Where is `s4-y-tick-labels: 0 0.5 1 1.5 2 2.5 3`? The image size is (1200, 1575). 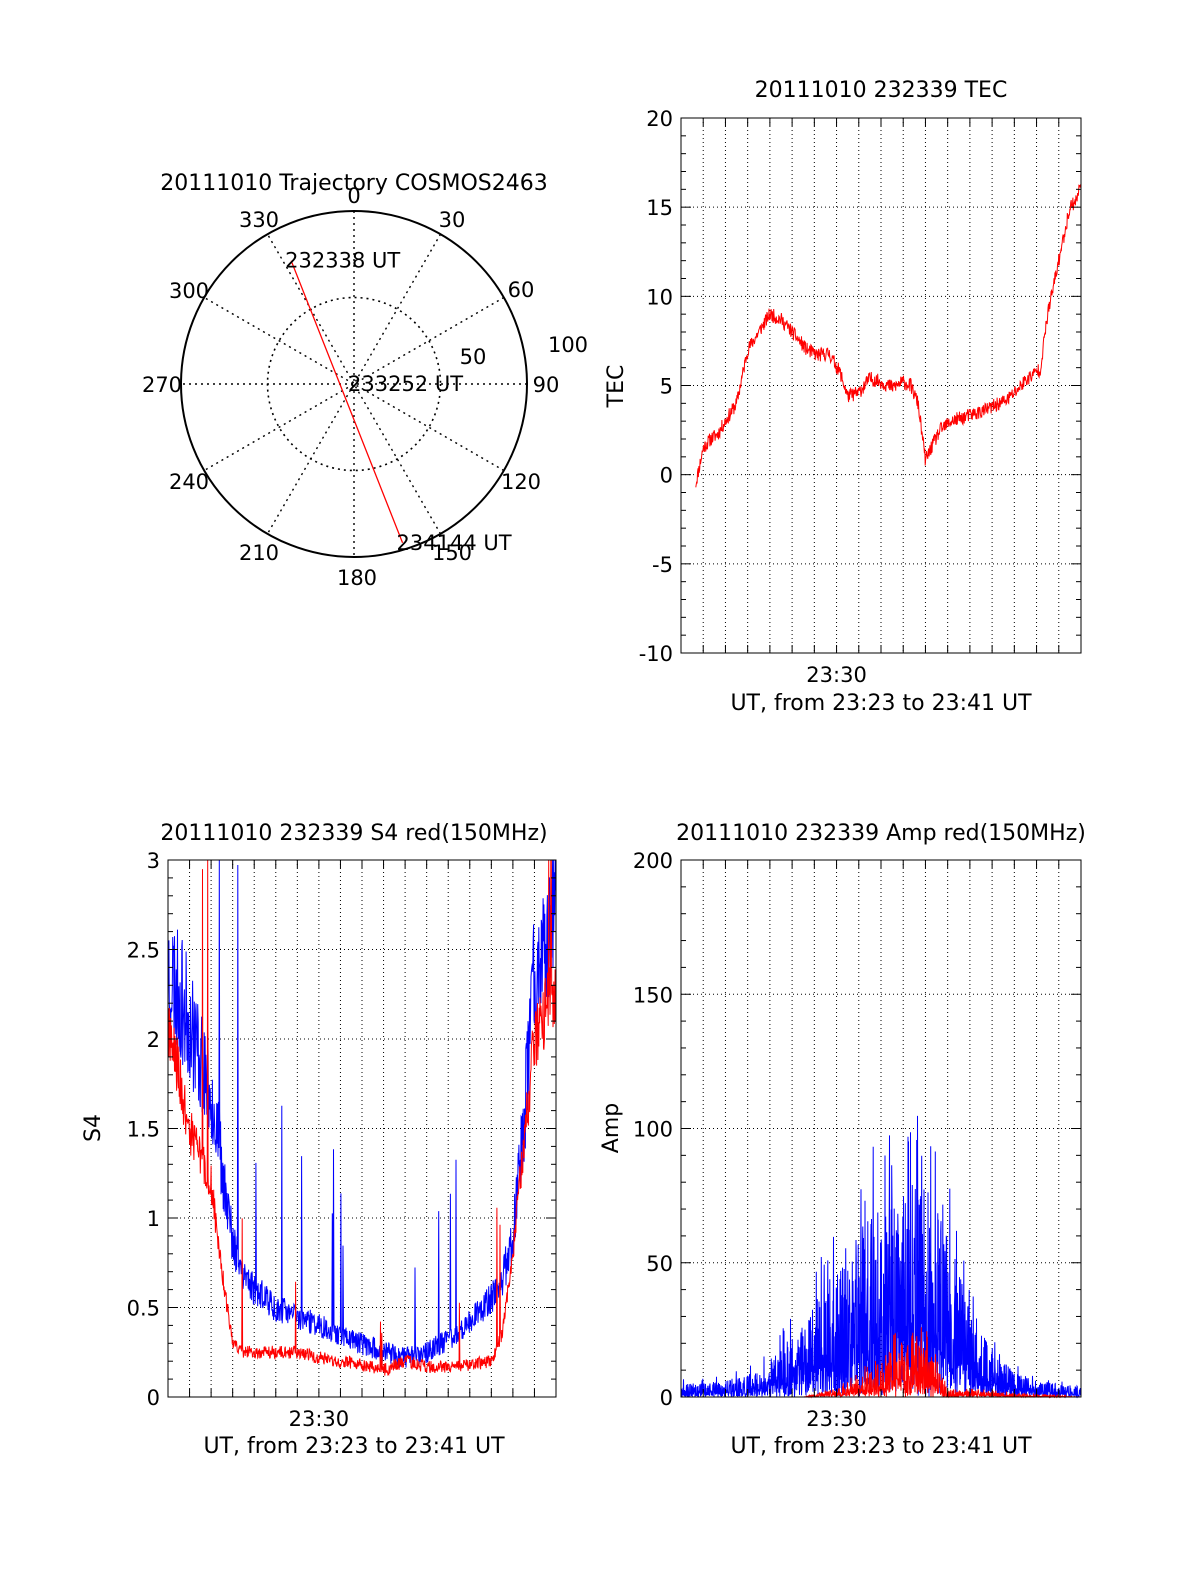 s4-y-tick-labels: 0 0.5 1 1.5 2 2.5 3 is located at coordinates (143, 1129).